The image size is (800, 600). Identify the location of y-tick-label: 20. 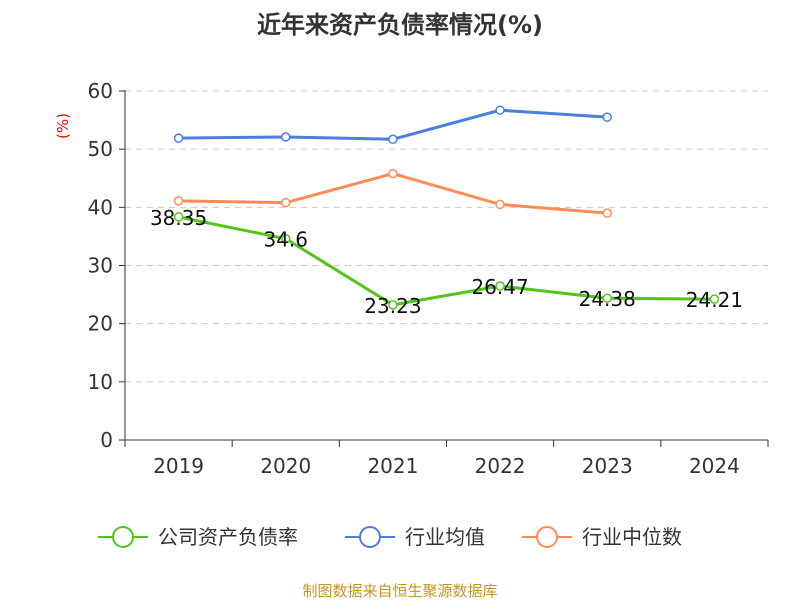
(100, 324).